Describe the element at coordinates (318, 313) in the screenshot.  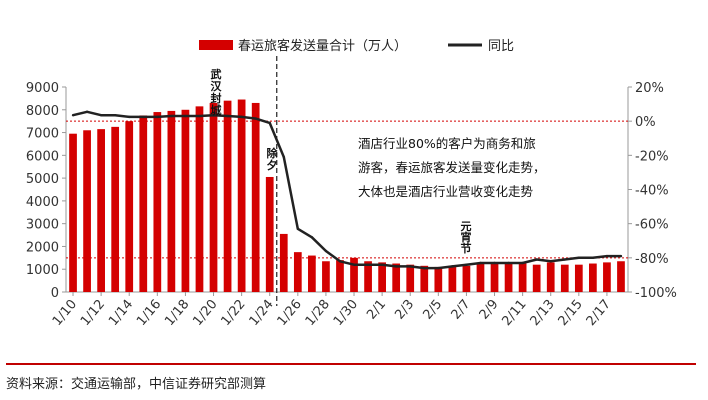
I see `x-tick-label: 1/28` at that location.